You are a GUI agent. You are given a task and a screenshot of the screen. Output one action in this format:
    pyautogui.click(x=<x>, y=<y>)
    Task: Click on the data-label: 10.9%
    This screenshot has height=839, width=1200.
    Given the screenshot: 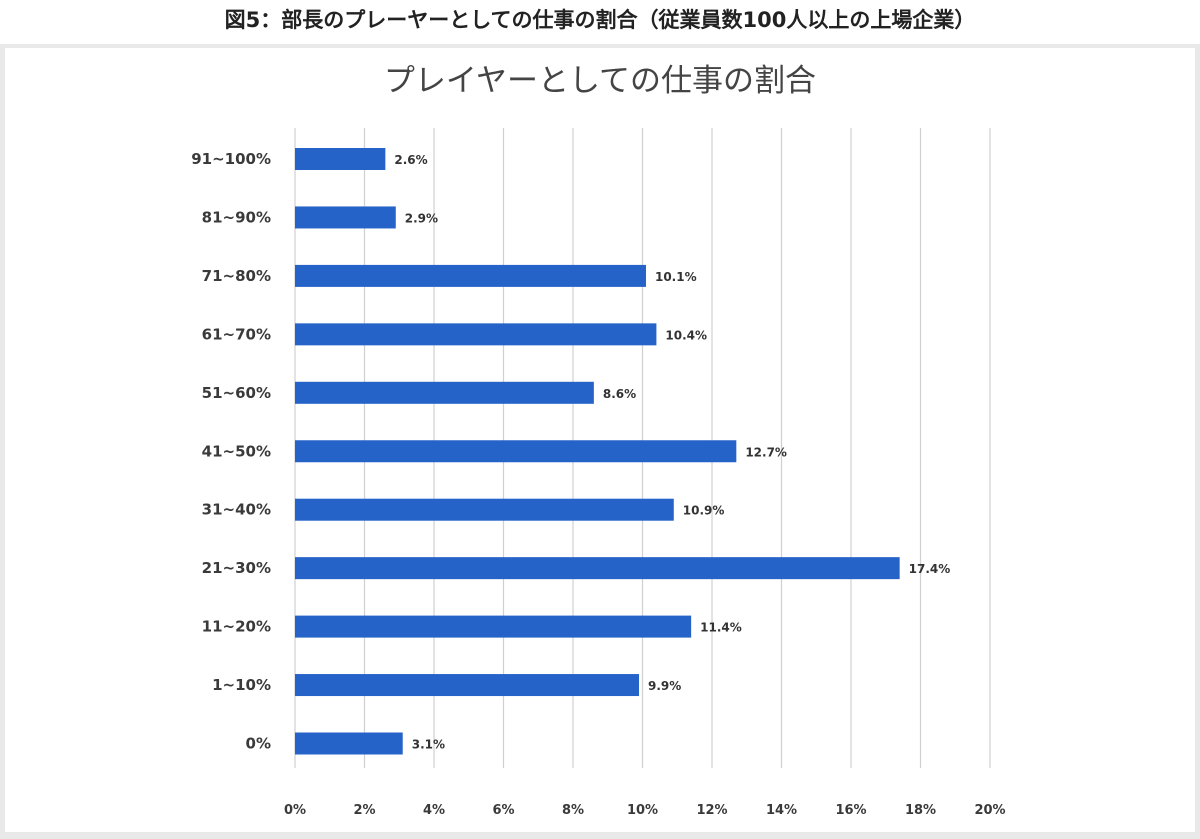 What is the action you would take?
    pyautogui.click(x=704, y=511)
    